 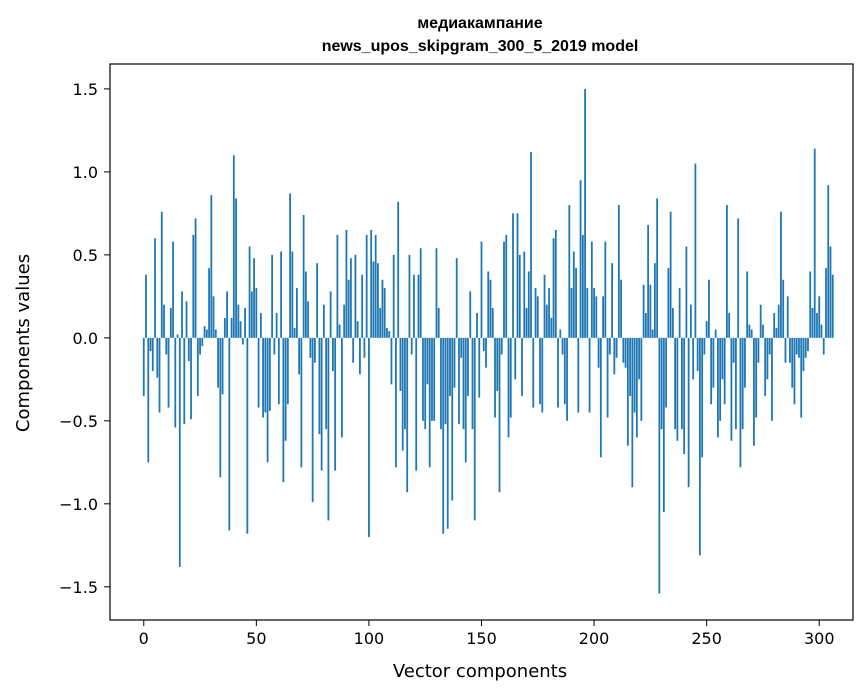 I want to click on x-tick-label: 100, so click(x=369, y=638).